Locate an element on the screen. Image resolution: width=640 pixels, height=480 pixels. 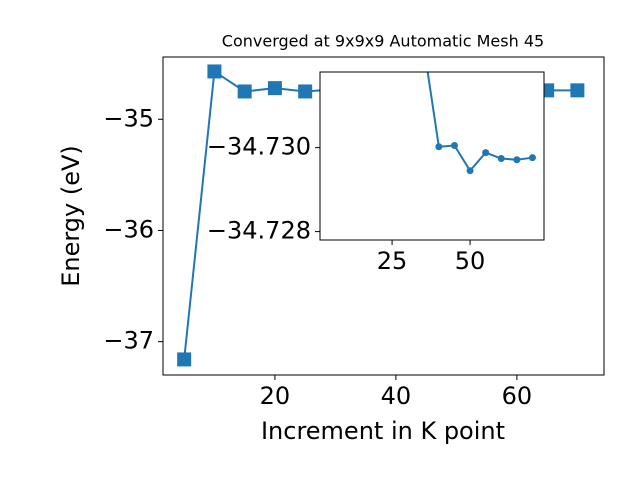
axes-frame is located at coordinates (432, 156).